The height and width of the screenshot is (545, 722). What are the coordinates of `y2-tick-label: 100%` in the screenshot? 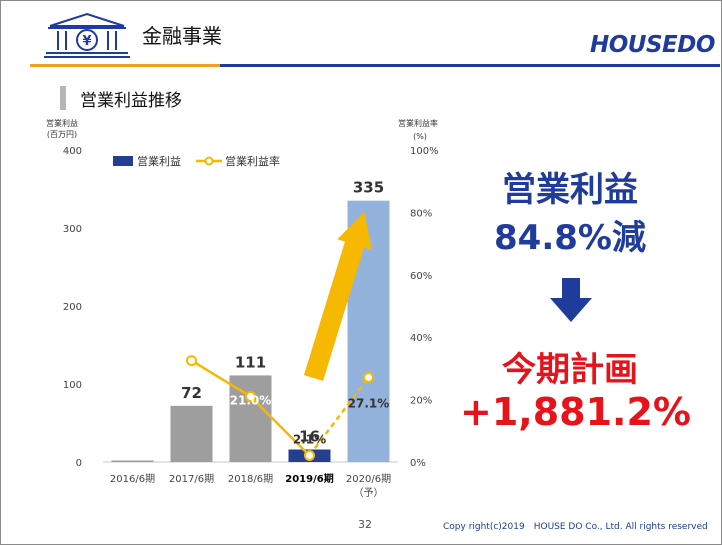 It's located at (424, 151).